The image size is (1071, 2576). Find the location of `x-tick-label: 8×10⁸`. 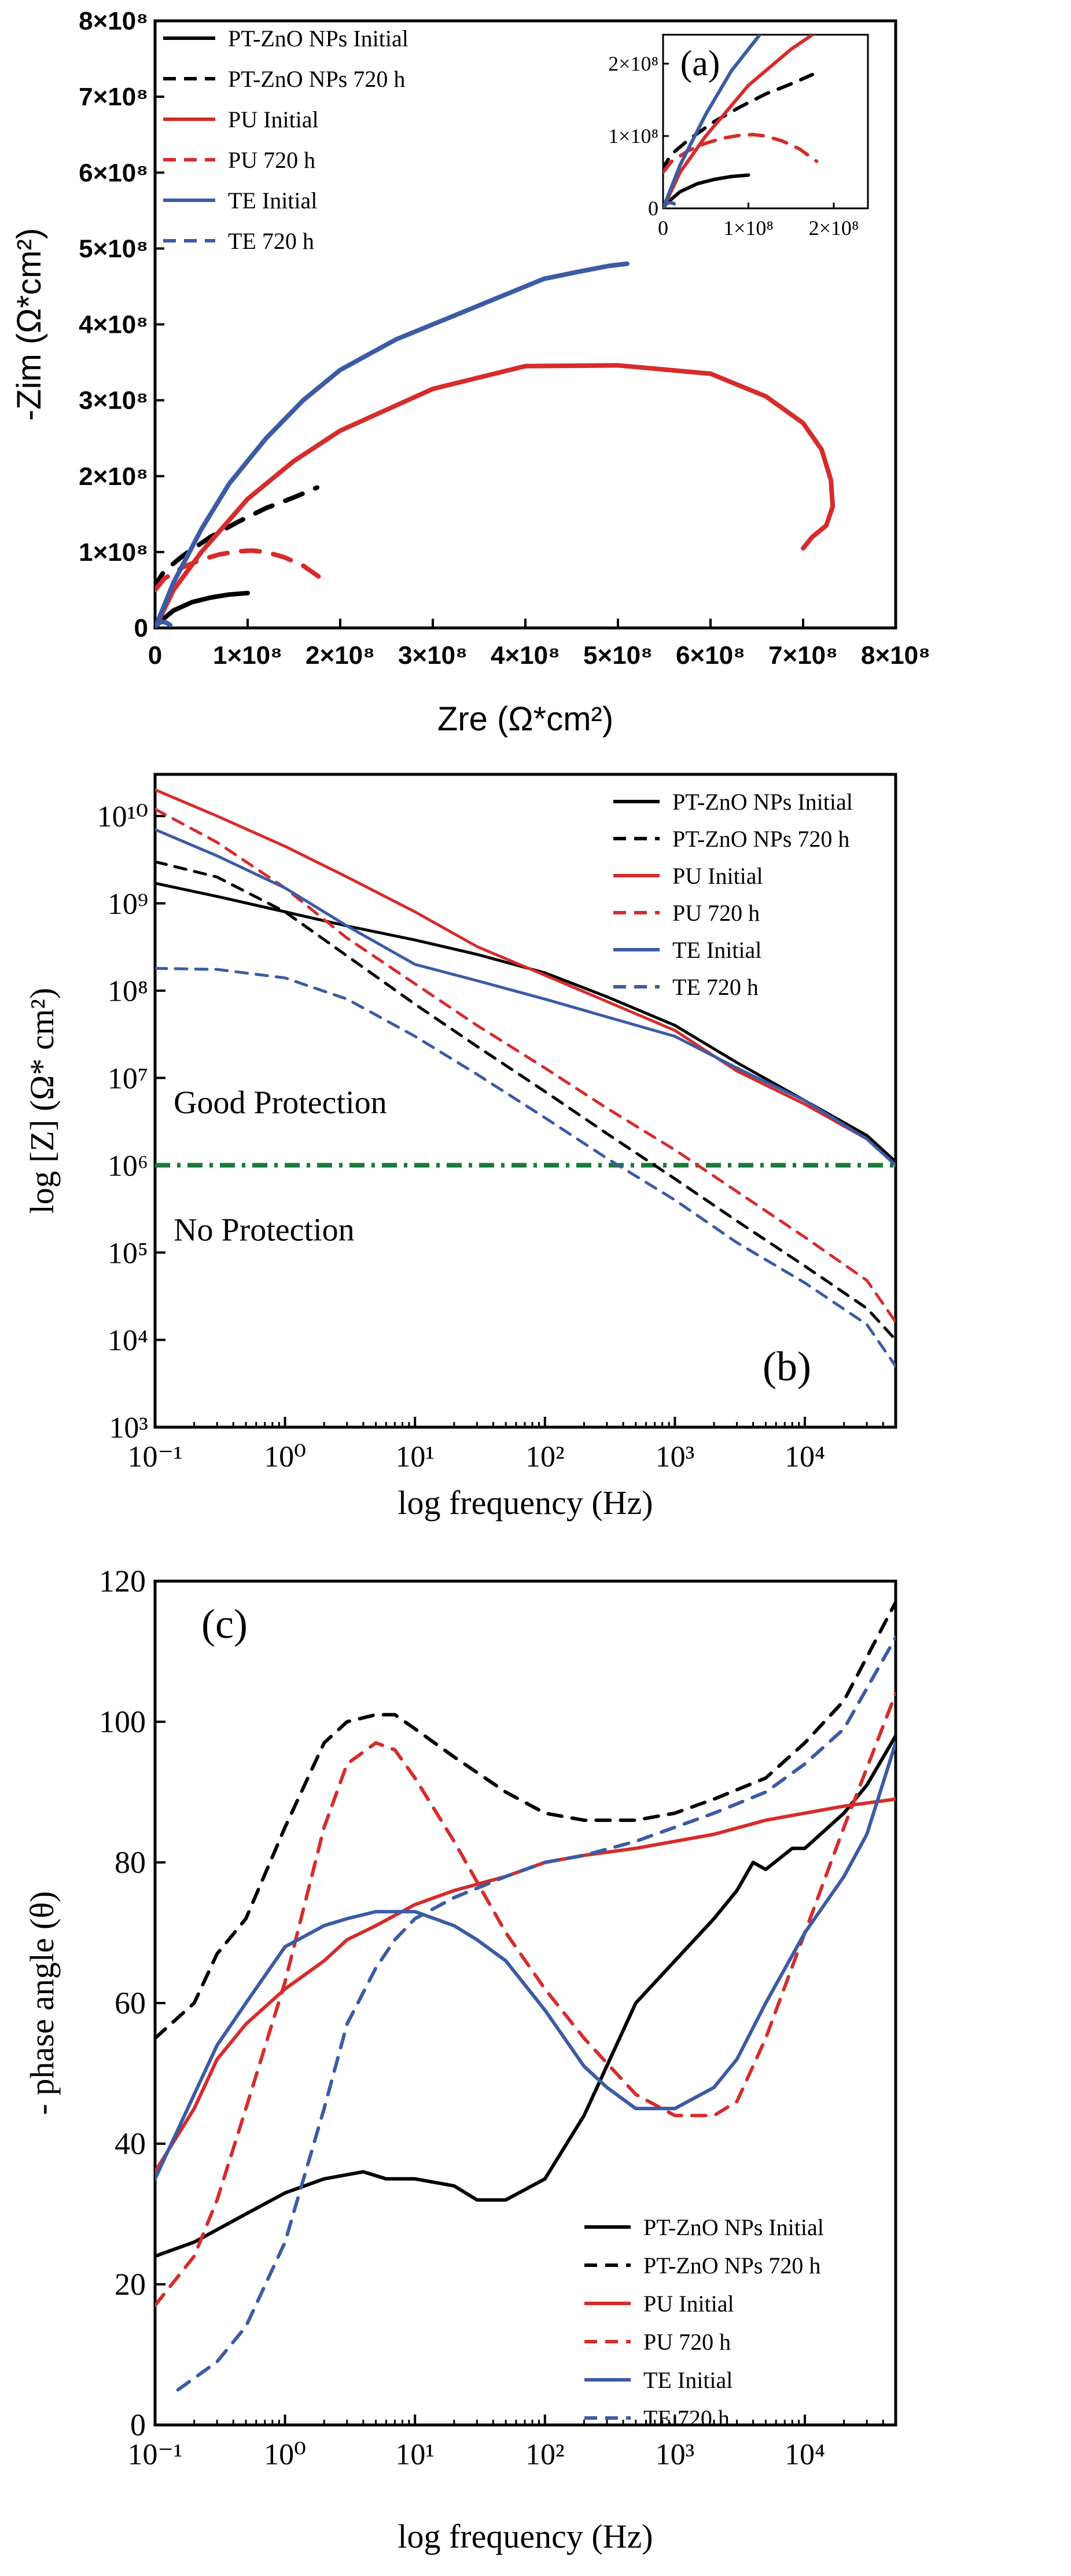

x-tick-label: 8×10⁸ is located at coordinates (895, 656).